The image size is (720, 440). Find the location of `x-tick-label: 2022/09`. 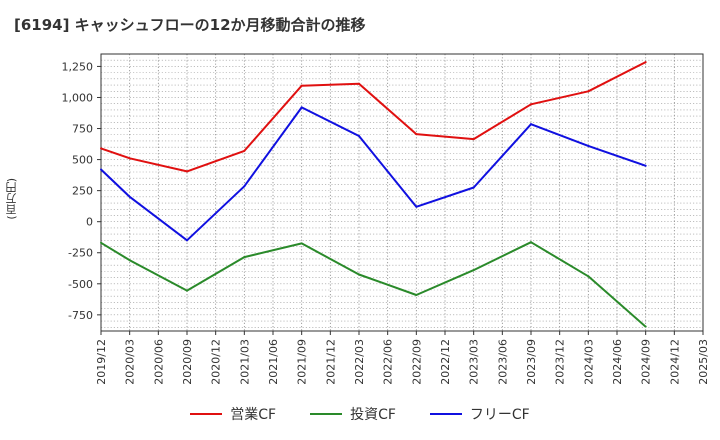

x-tick-label: 2022/09 is located at coordinates (416, 362).